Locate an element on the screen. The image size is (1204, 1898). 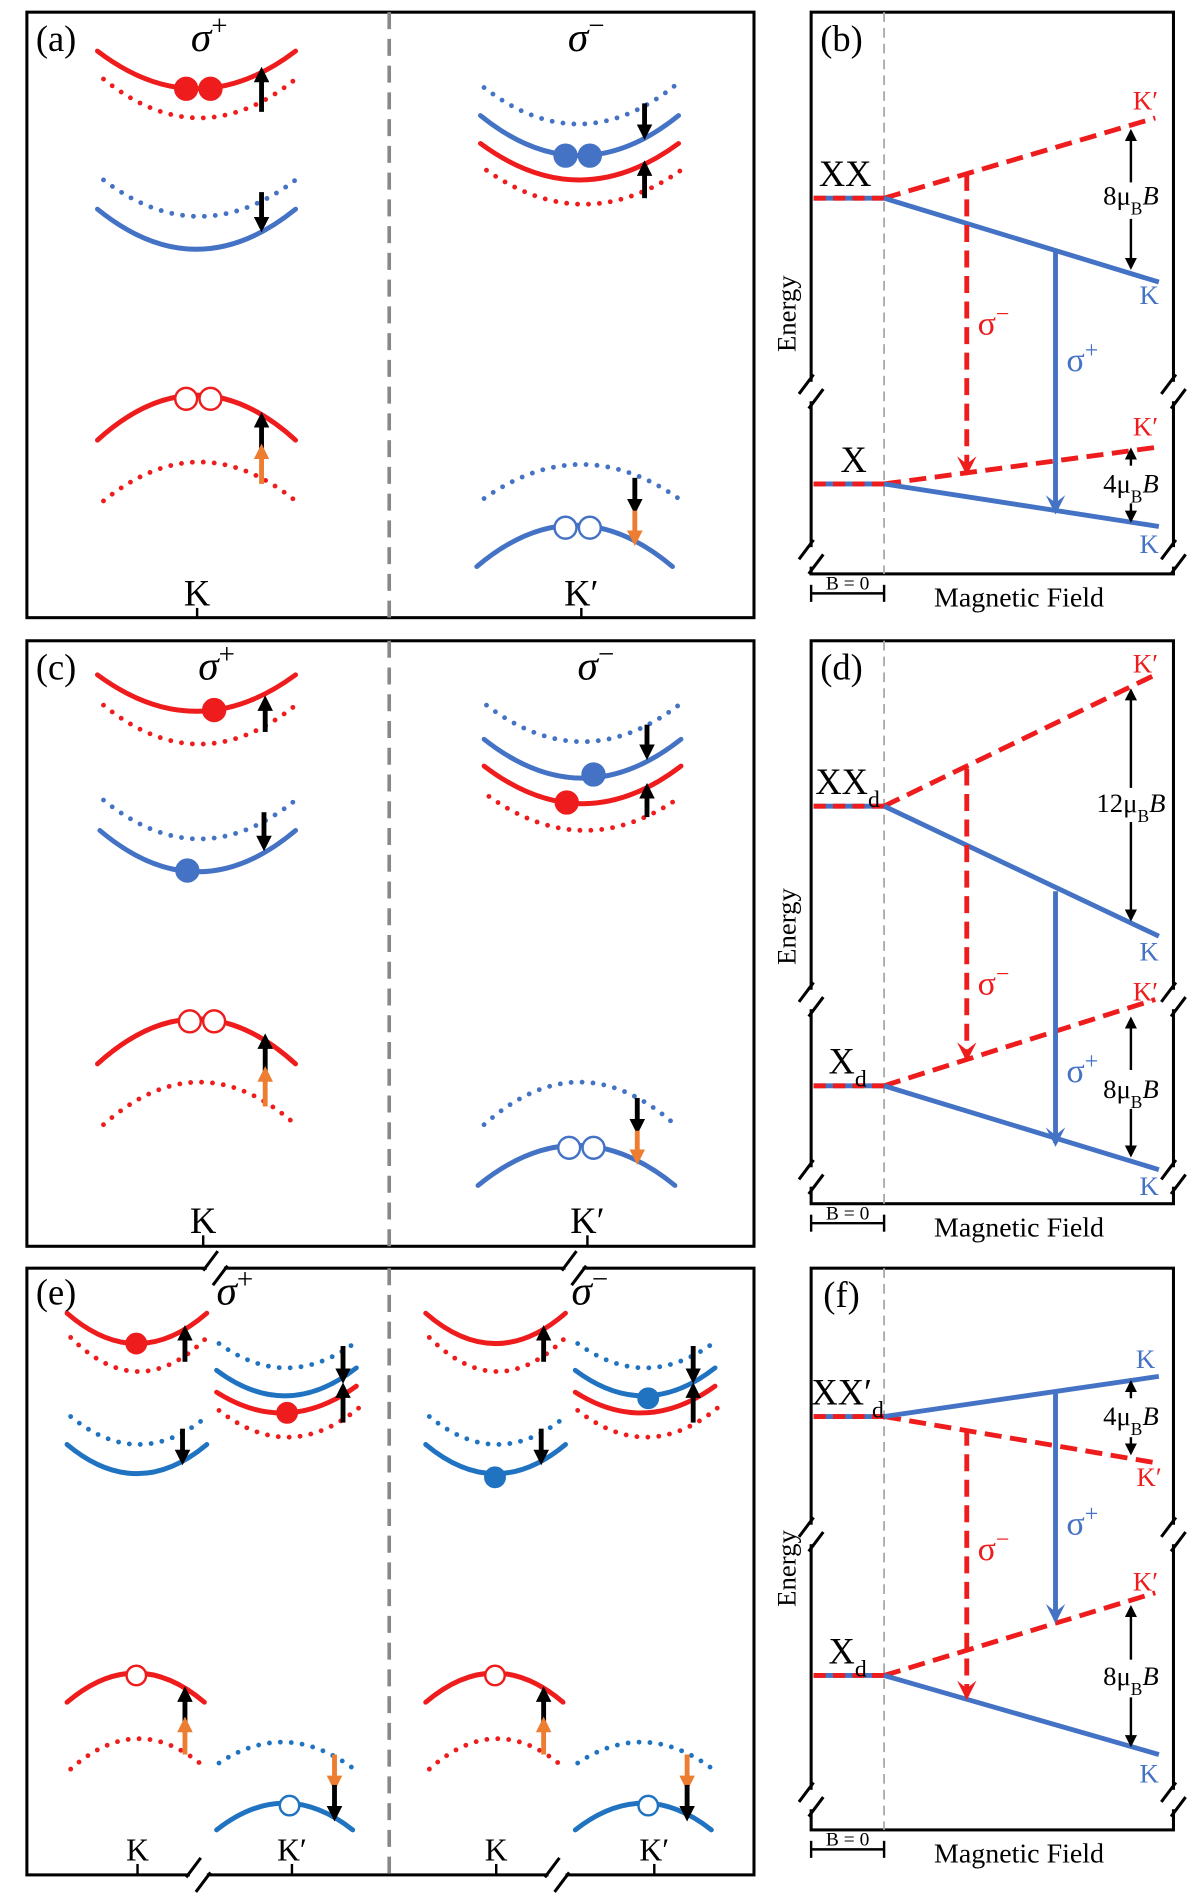
lower-state-label-part: X is located at coordinates (854, 460).